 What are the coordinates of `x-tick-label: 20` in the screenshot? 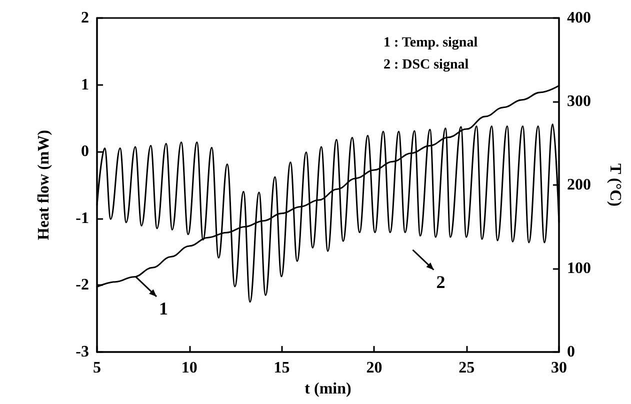 It's located at (374, 368).